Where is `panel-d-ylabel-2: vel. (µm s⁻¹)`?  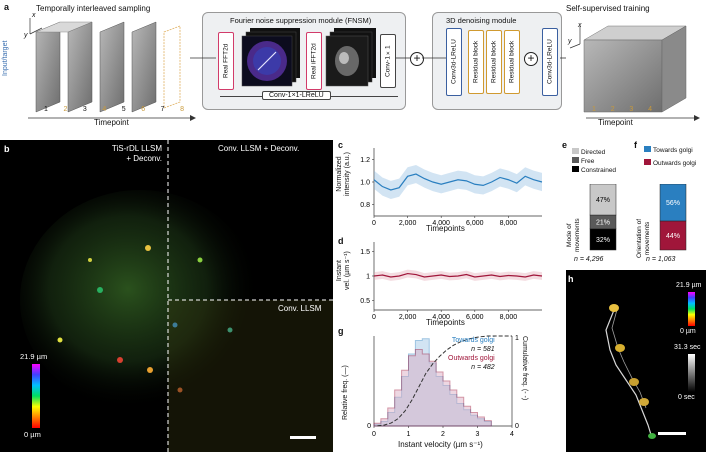
panel-d-ylabel-2: vel. (µm s⁻¹) is located at coordinates (347, 270).